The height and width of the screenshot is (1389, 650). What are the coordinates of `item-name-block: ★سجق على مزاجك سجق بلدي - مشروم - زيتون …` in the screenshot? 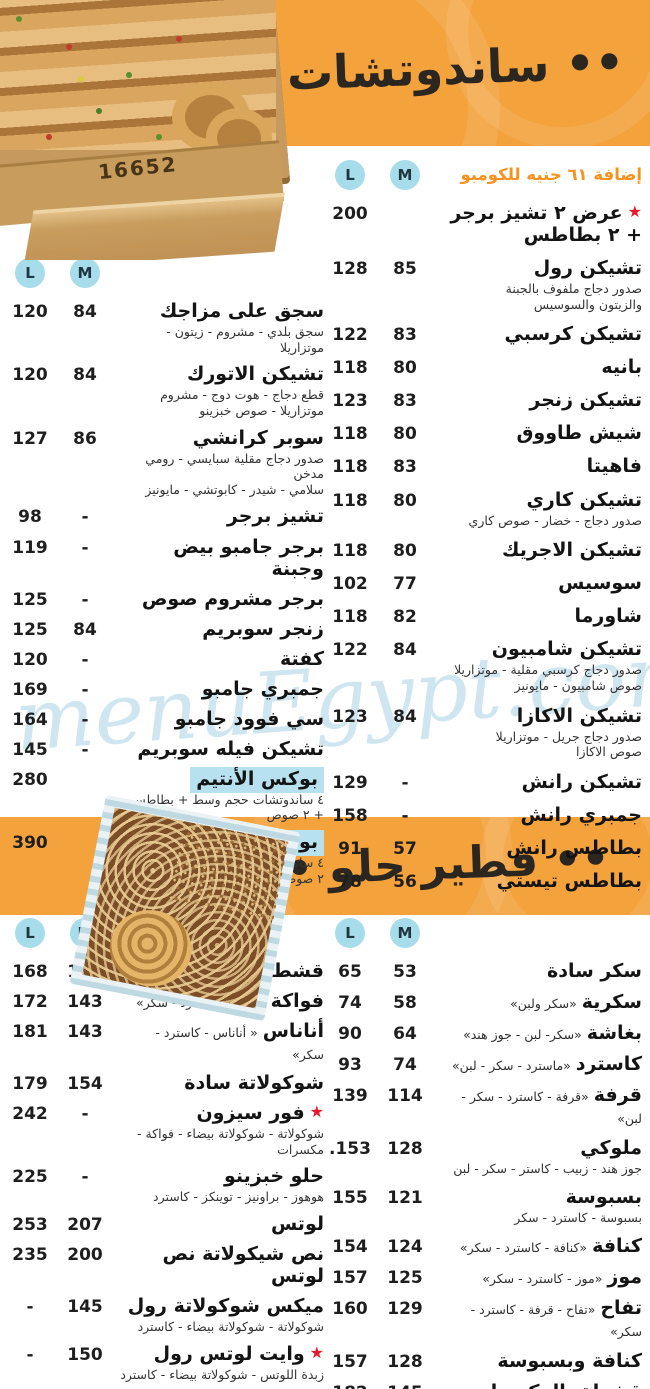 It's located at (220, 327).